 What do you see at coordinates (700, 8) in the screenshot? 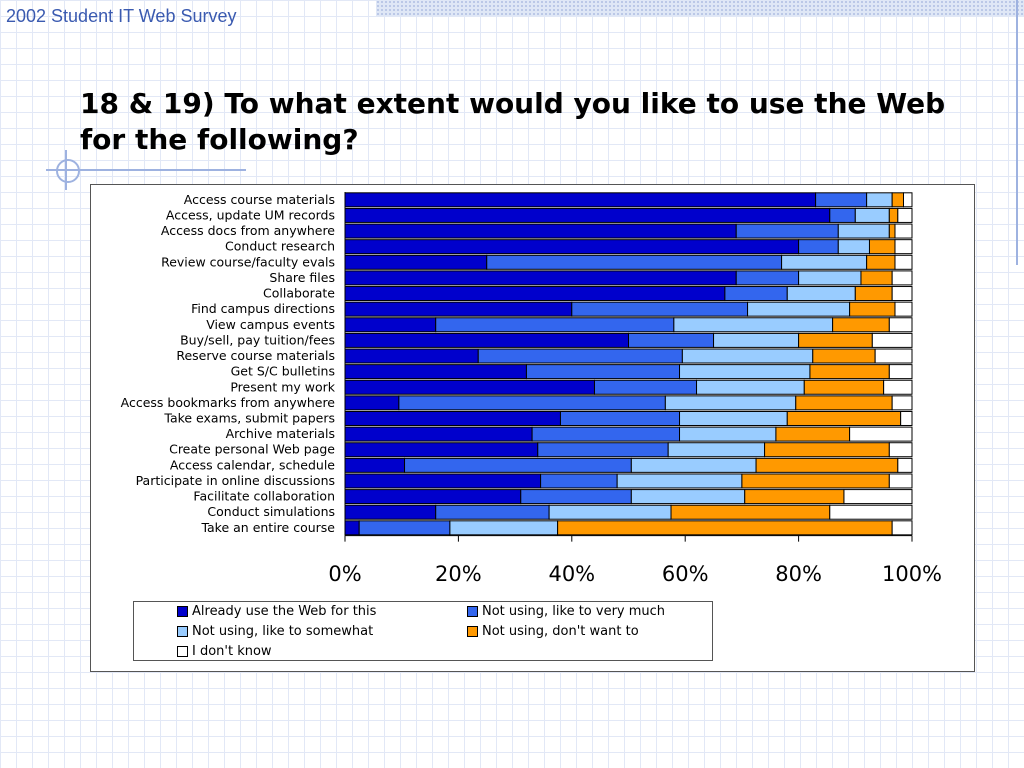
I see `header-decoration-band` at bounding box center [700, 8].